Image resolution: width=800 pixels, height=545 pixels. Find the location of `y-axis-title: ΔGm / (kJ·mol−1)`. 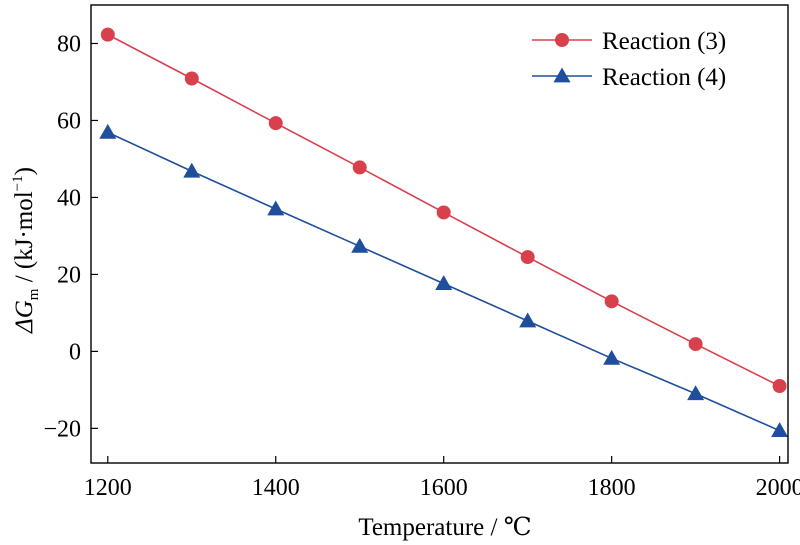

y-axis-title: ΔGm / (kJ·mol−1) is located at coordinates (26, 250).